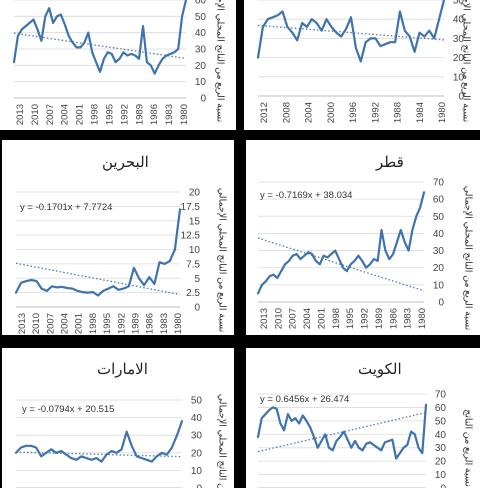 The height and width of the screenshot is (488, 480). What do you see at coordinates (304, 399) in the screenshot?
I see `trendline-equation: y = 0.6456x + 26.474` at bounding box center [304, 399].